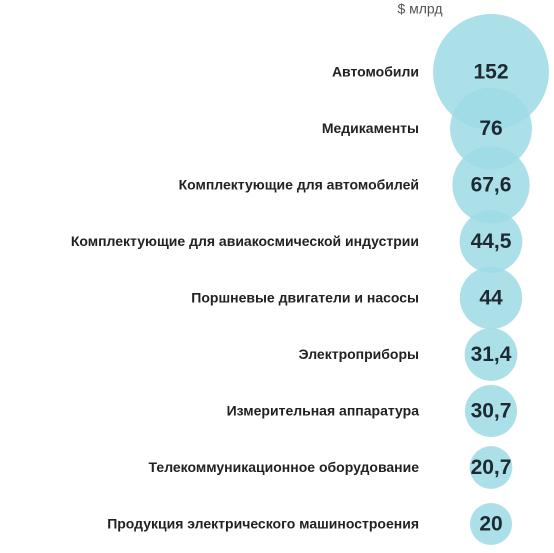  I want to click on value-label: 67,6, so click(491, 185).